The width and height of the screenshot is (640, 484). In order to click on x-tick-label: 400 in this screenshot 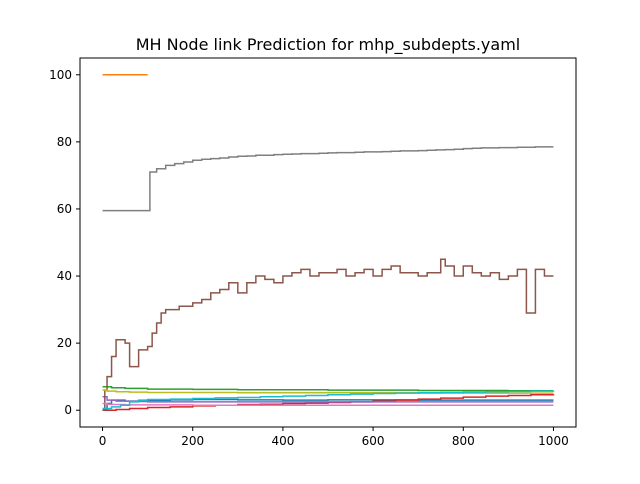, I will do `click(282, 441)`.